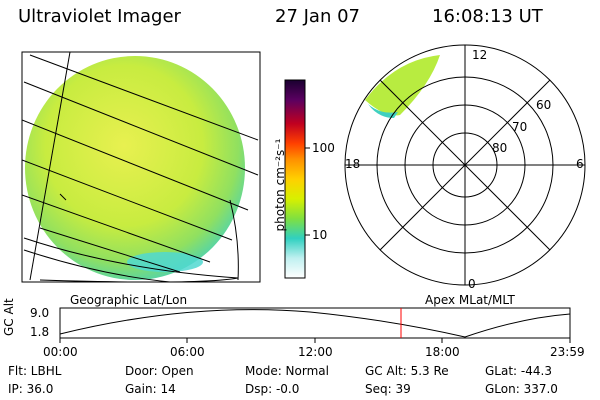  I want to click on mlt-18-label: 18, so click(353, 164).